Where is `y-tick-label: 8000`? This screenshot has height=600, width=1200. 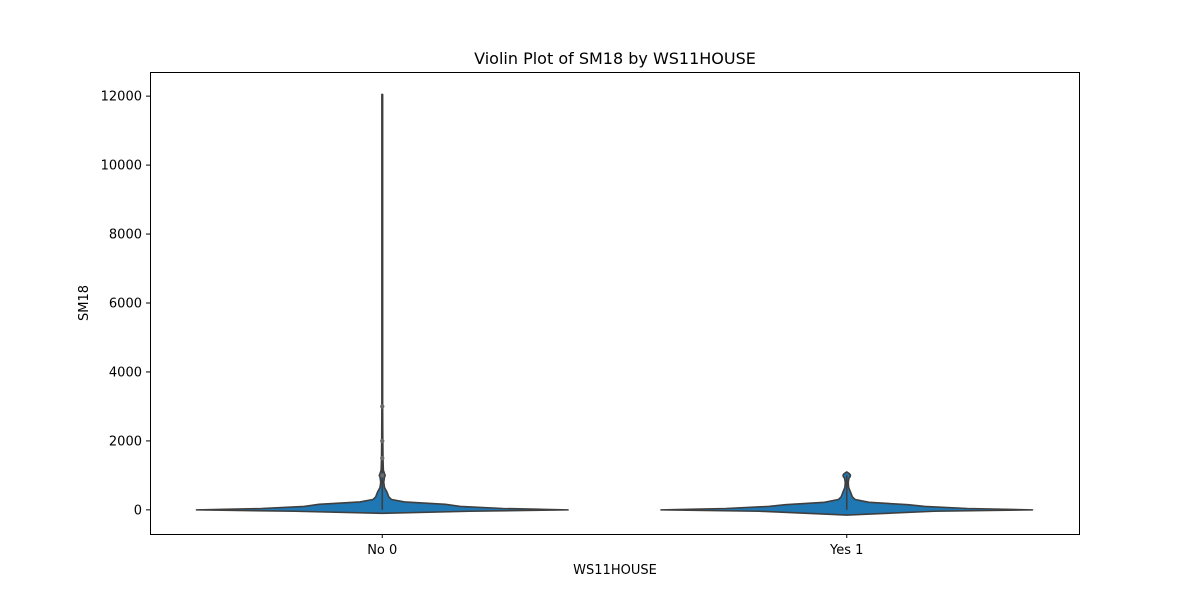 y-tick-label: 8000 is located at coordinates (125, 235).